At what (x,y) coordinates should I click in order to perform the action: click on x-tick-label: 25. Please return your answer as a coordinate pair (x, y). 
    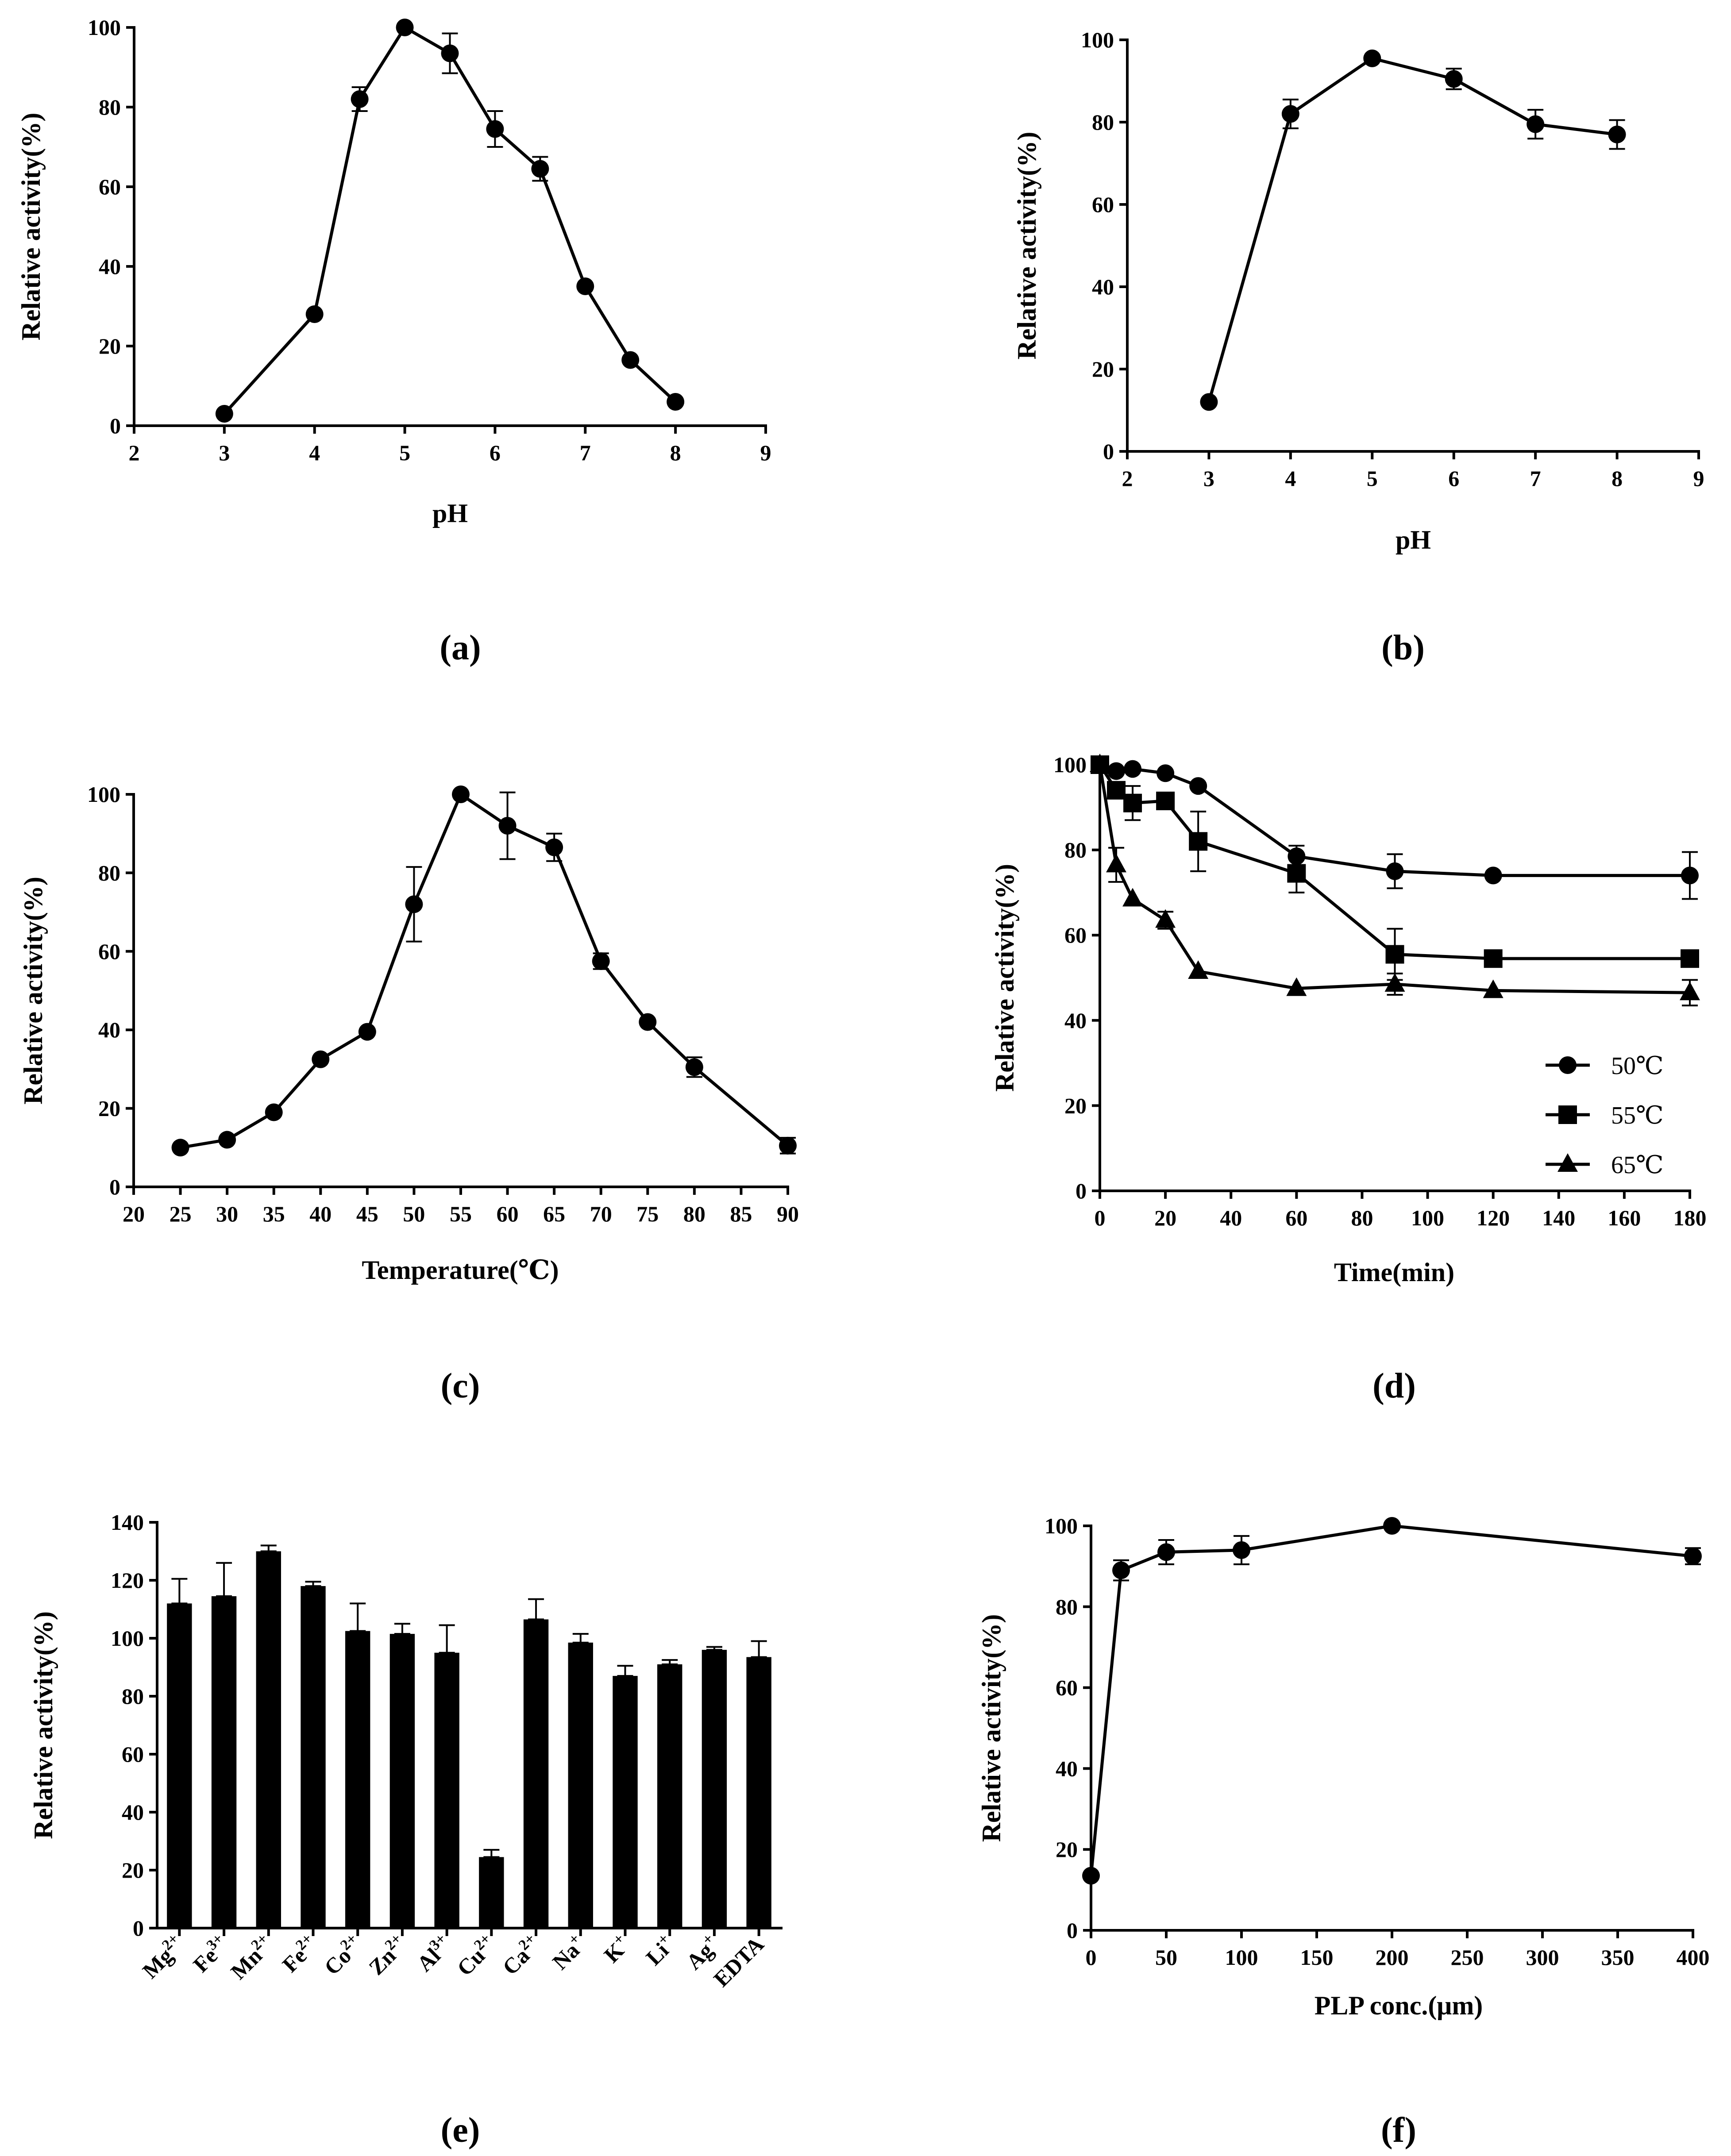
    Looking at the image, I should click on (181, 1213).